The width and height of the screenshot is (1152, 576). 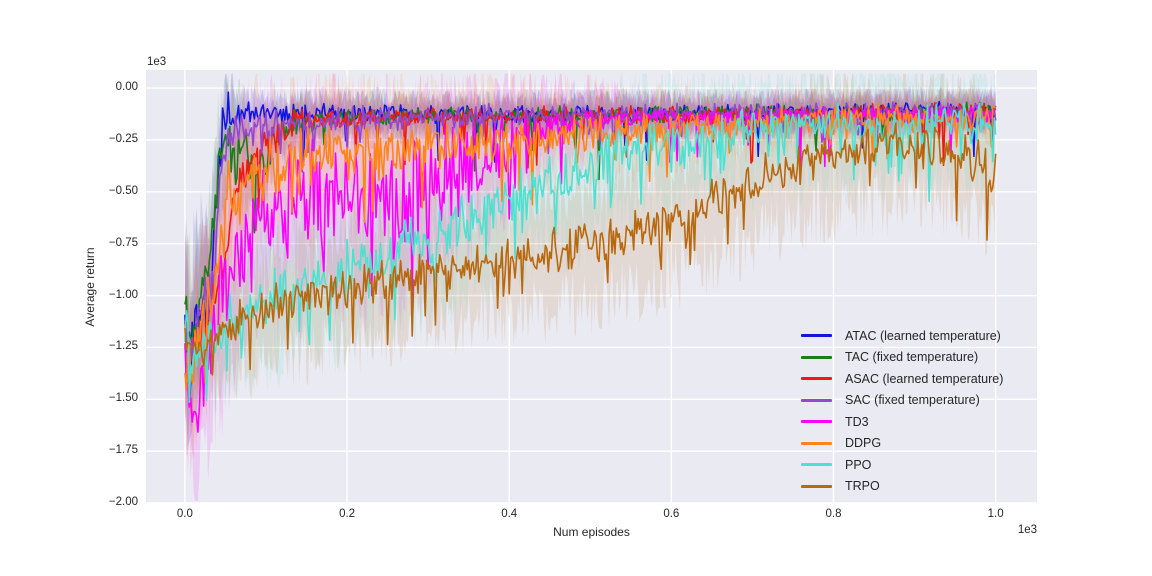 I want to click on legend-item-sac: SAC (fixed temperature), so click(x=902, y=401).